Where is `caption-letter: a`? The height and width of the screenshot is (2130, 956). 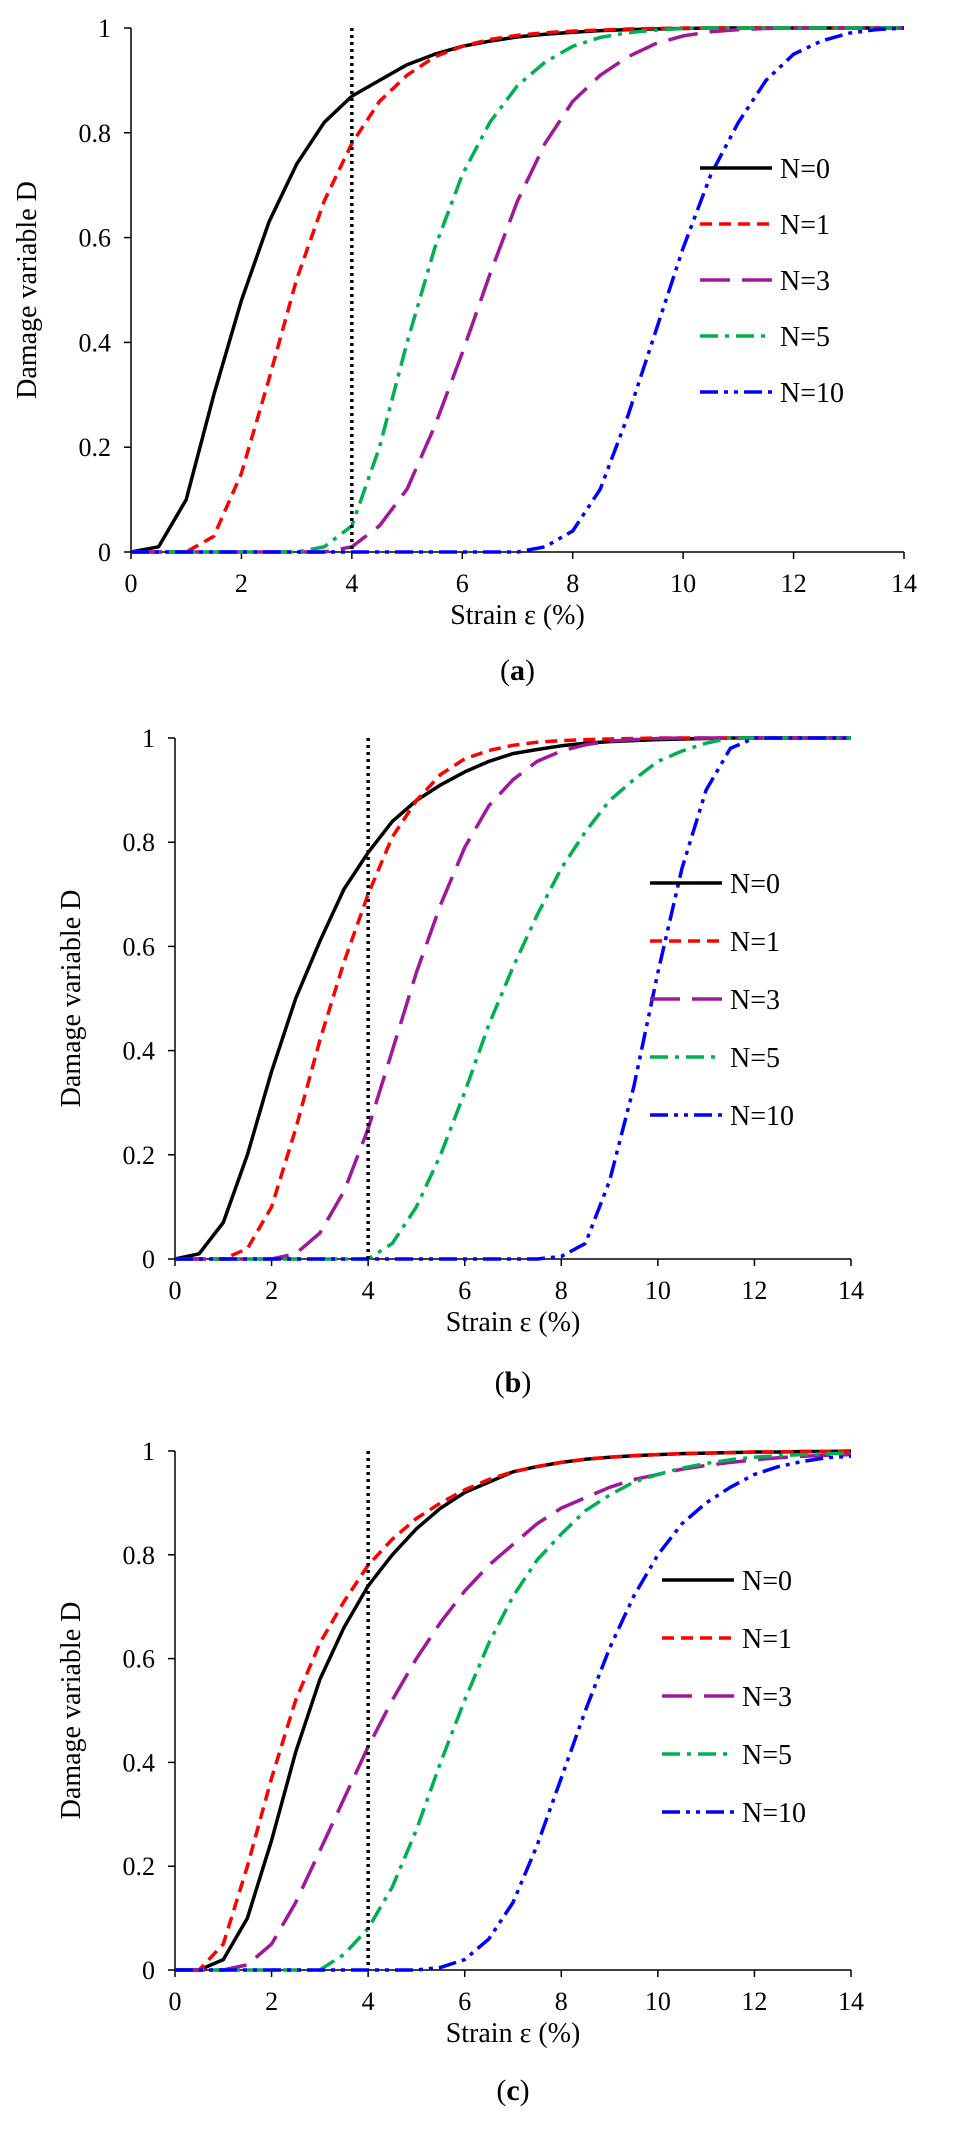
caption-letter: a is located at coordinates (517, 670).